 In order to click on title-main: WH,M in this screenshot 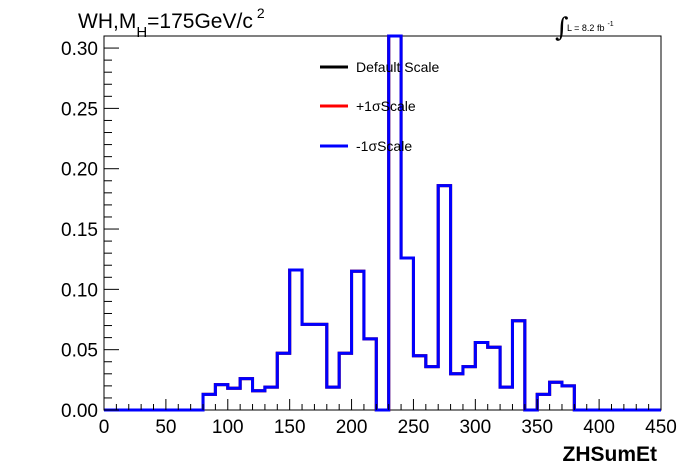, I will do `click(107, 21)`.